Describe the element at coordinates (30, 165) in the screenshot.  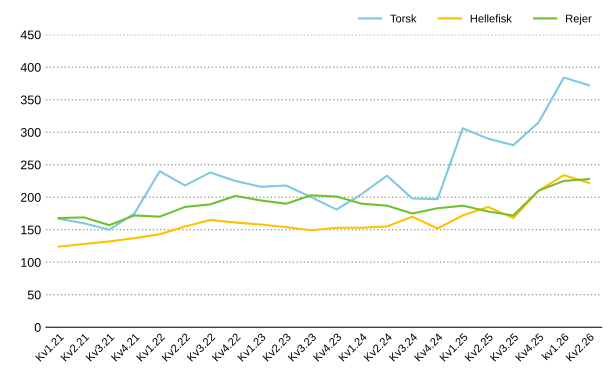
I see `y-tick-label: 250` at that location.